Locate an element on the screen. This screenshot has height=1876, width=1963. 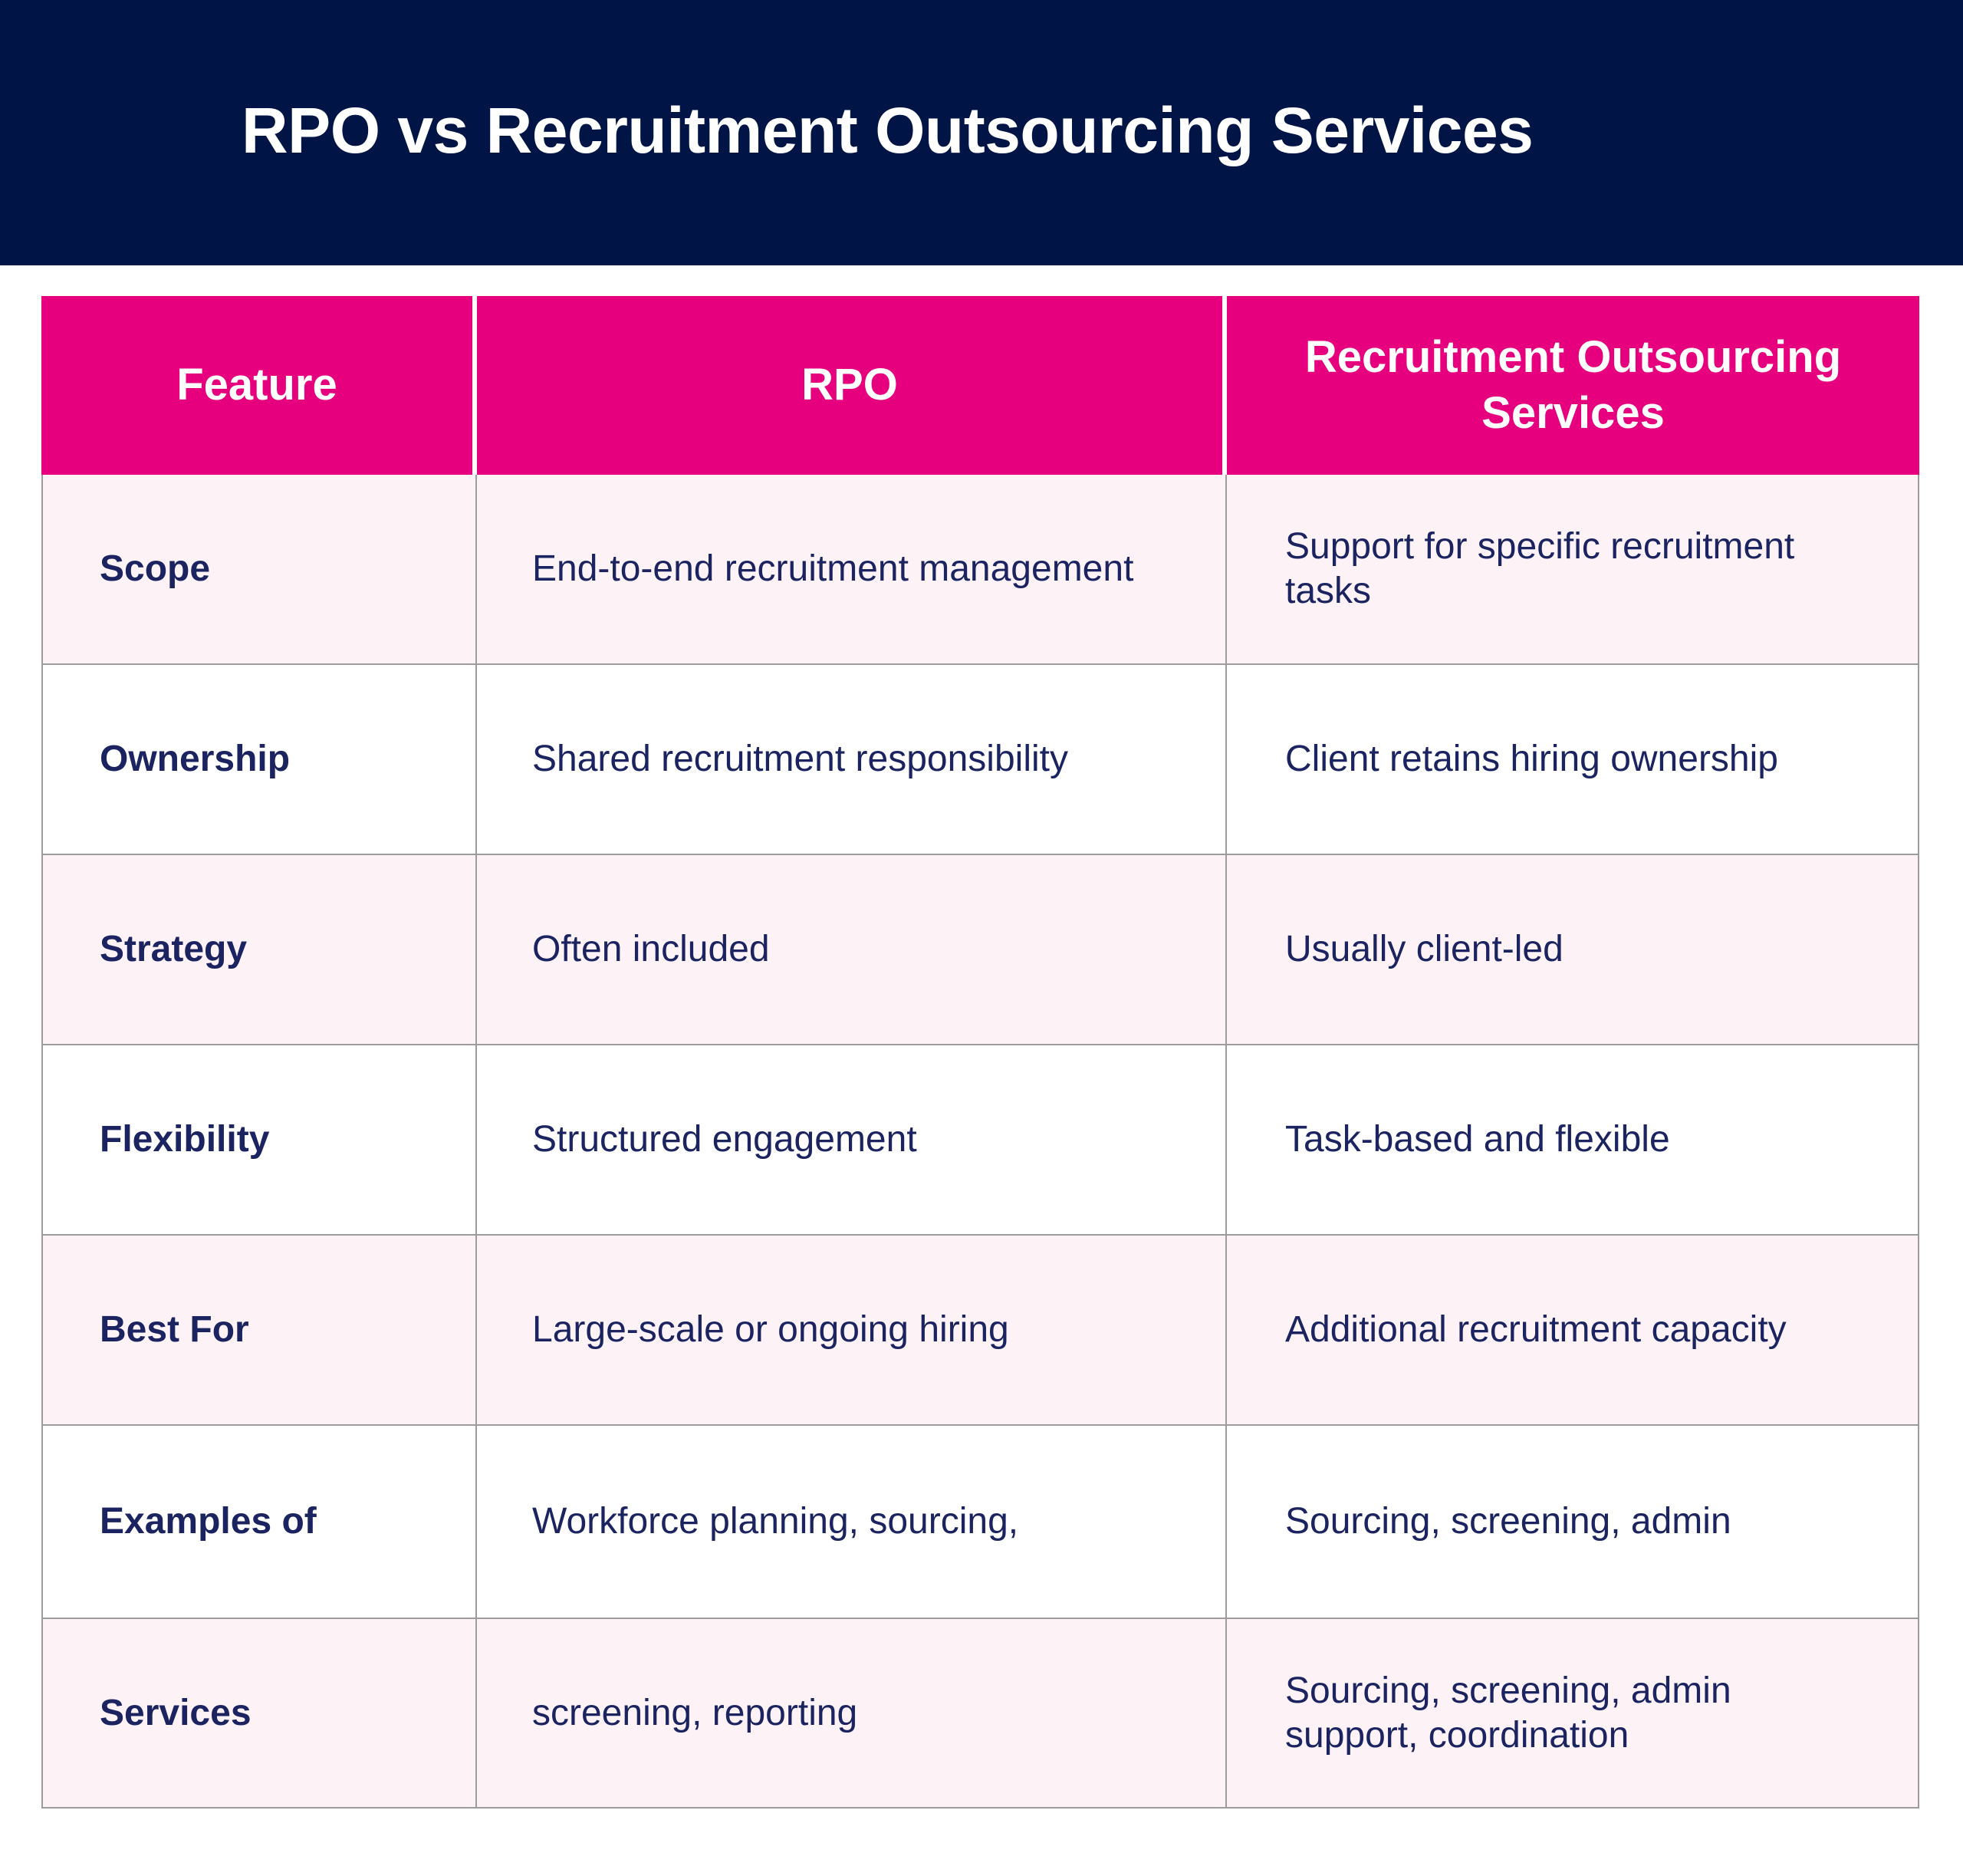
header-label: Recruitment Outsourcing Services is located at coordinates (1573, 385).